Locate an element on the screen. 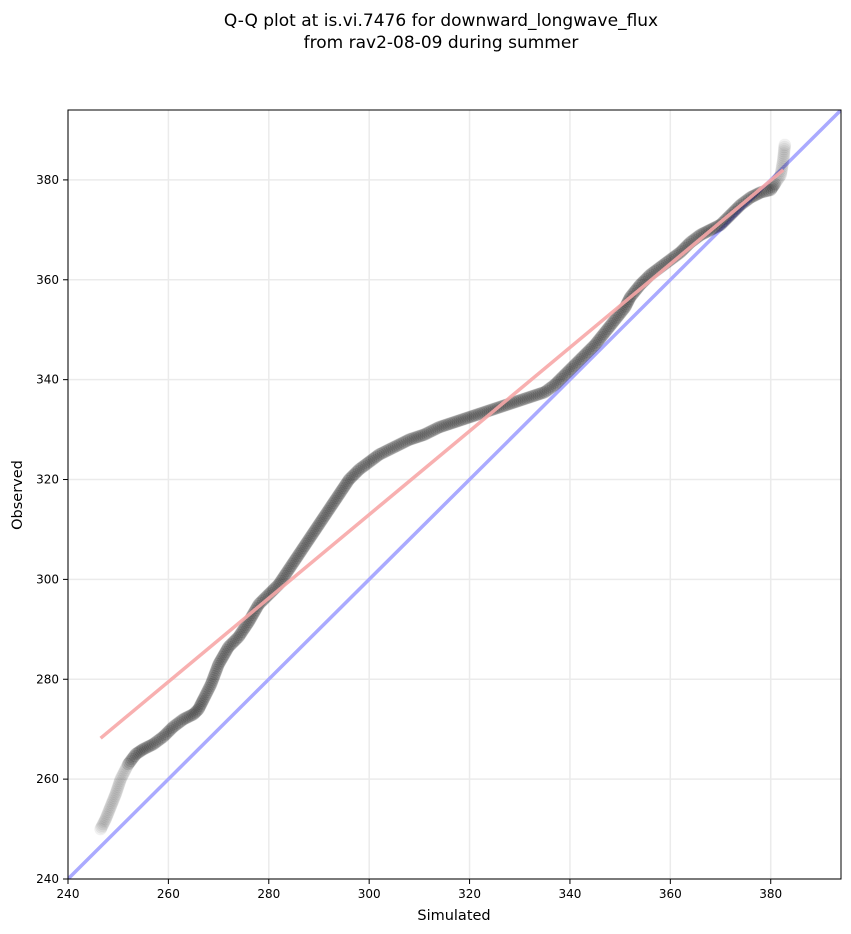 The height and width of the screenshot is (934, 851). y-tick-label: 300 is located at coordinates (47, 579).